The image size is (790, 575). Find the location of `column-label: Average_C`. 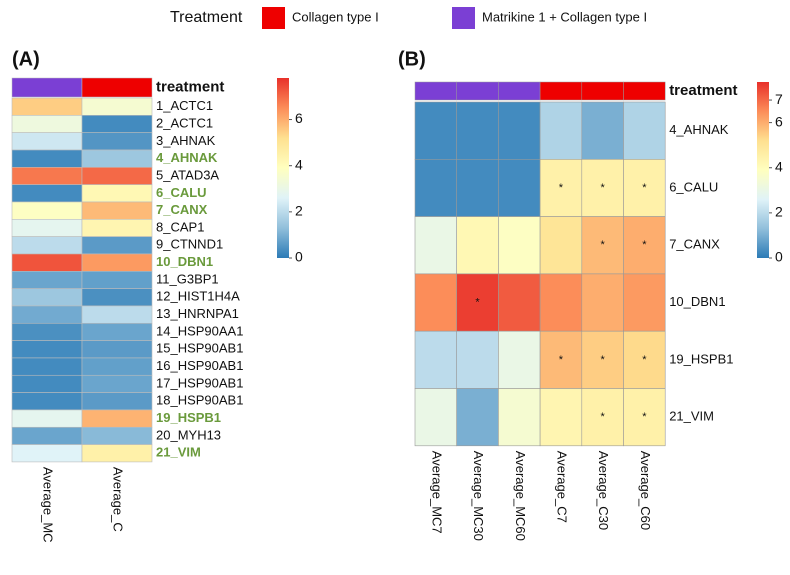

column-label: Average_C is located at coordinates (118, 499).